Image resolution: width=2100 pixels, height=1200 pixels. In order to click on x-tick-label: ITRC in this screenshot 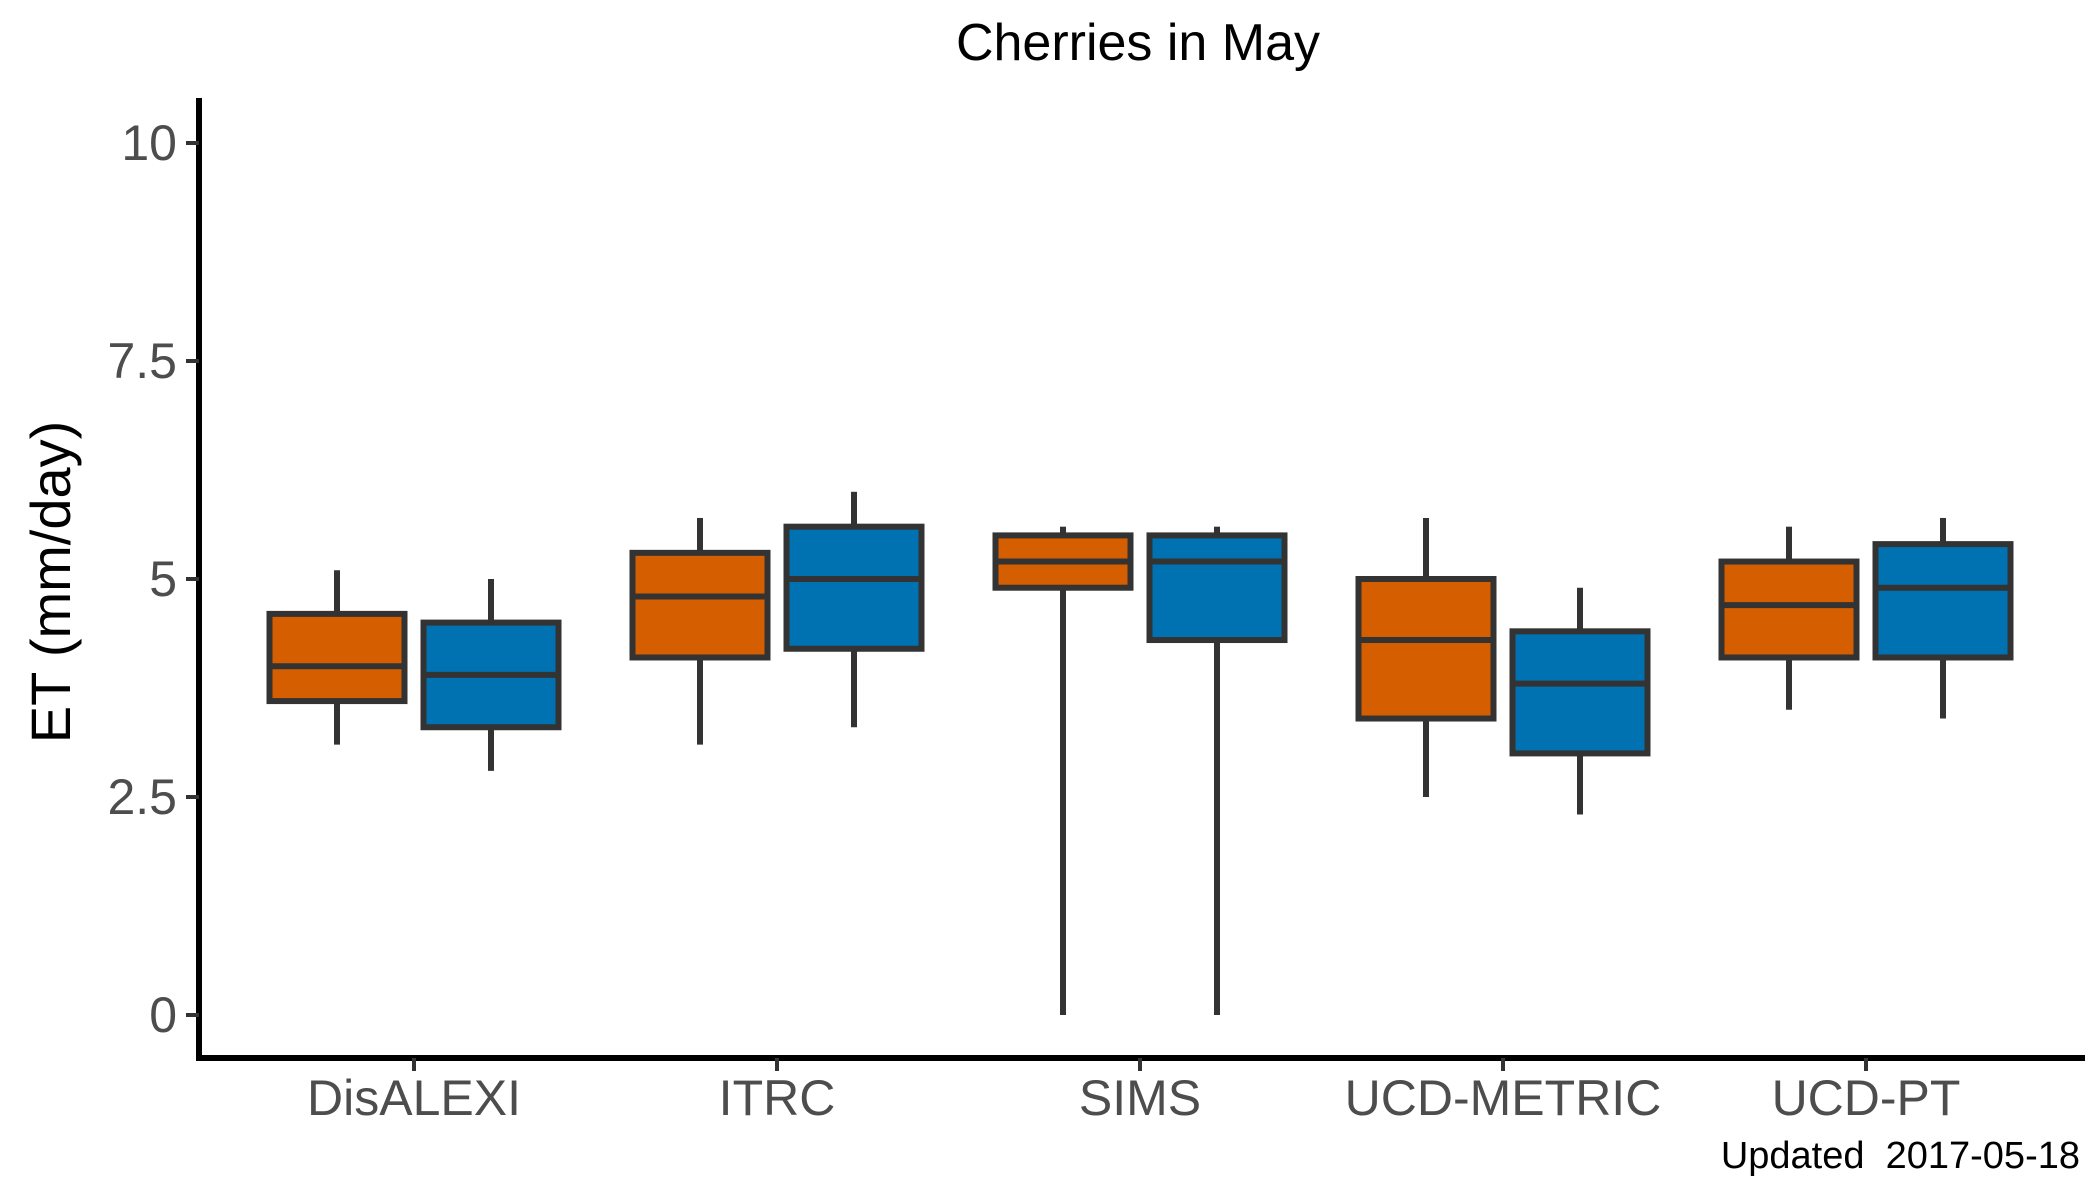, I will do `click(777, 1098)`.